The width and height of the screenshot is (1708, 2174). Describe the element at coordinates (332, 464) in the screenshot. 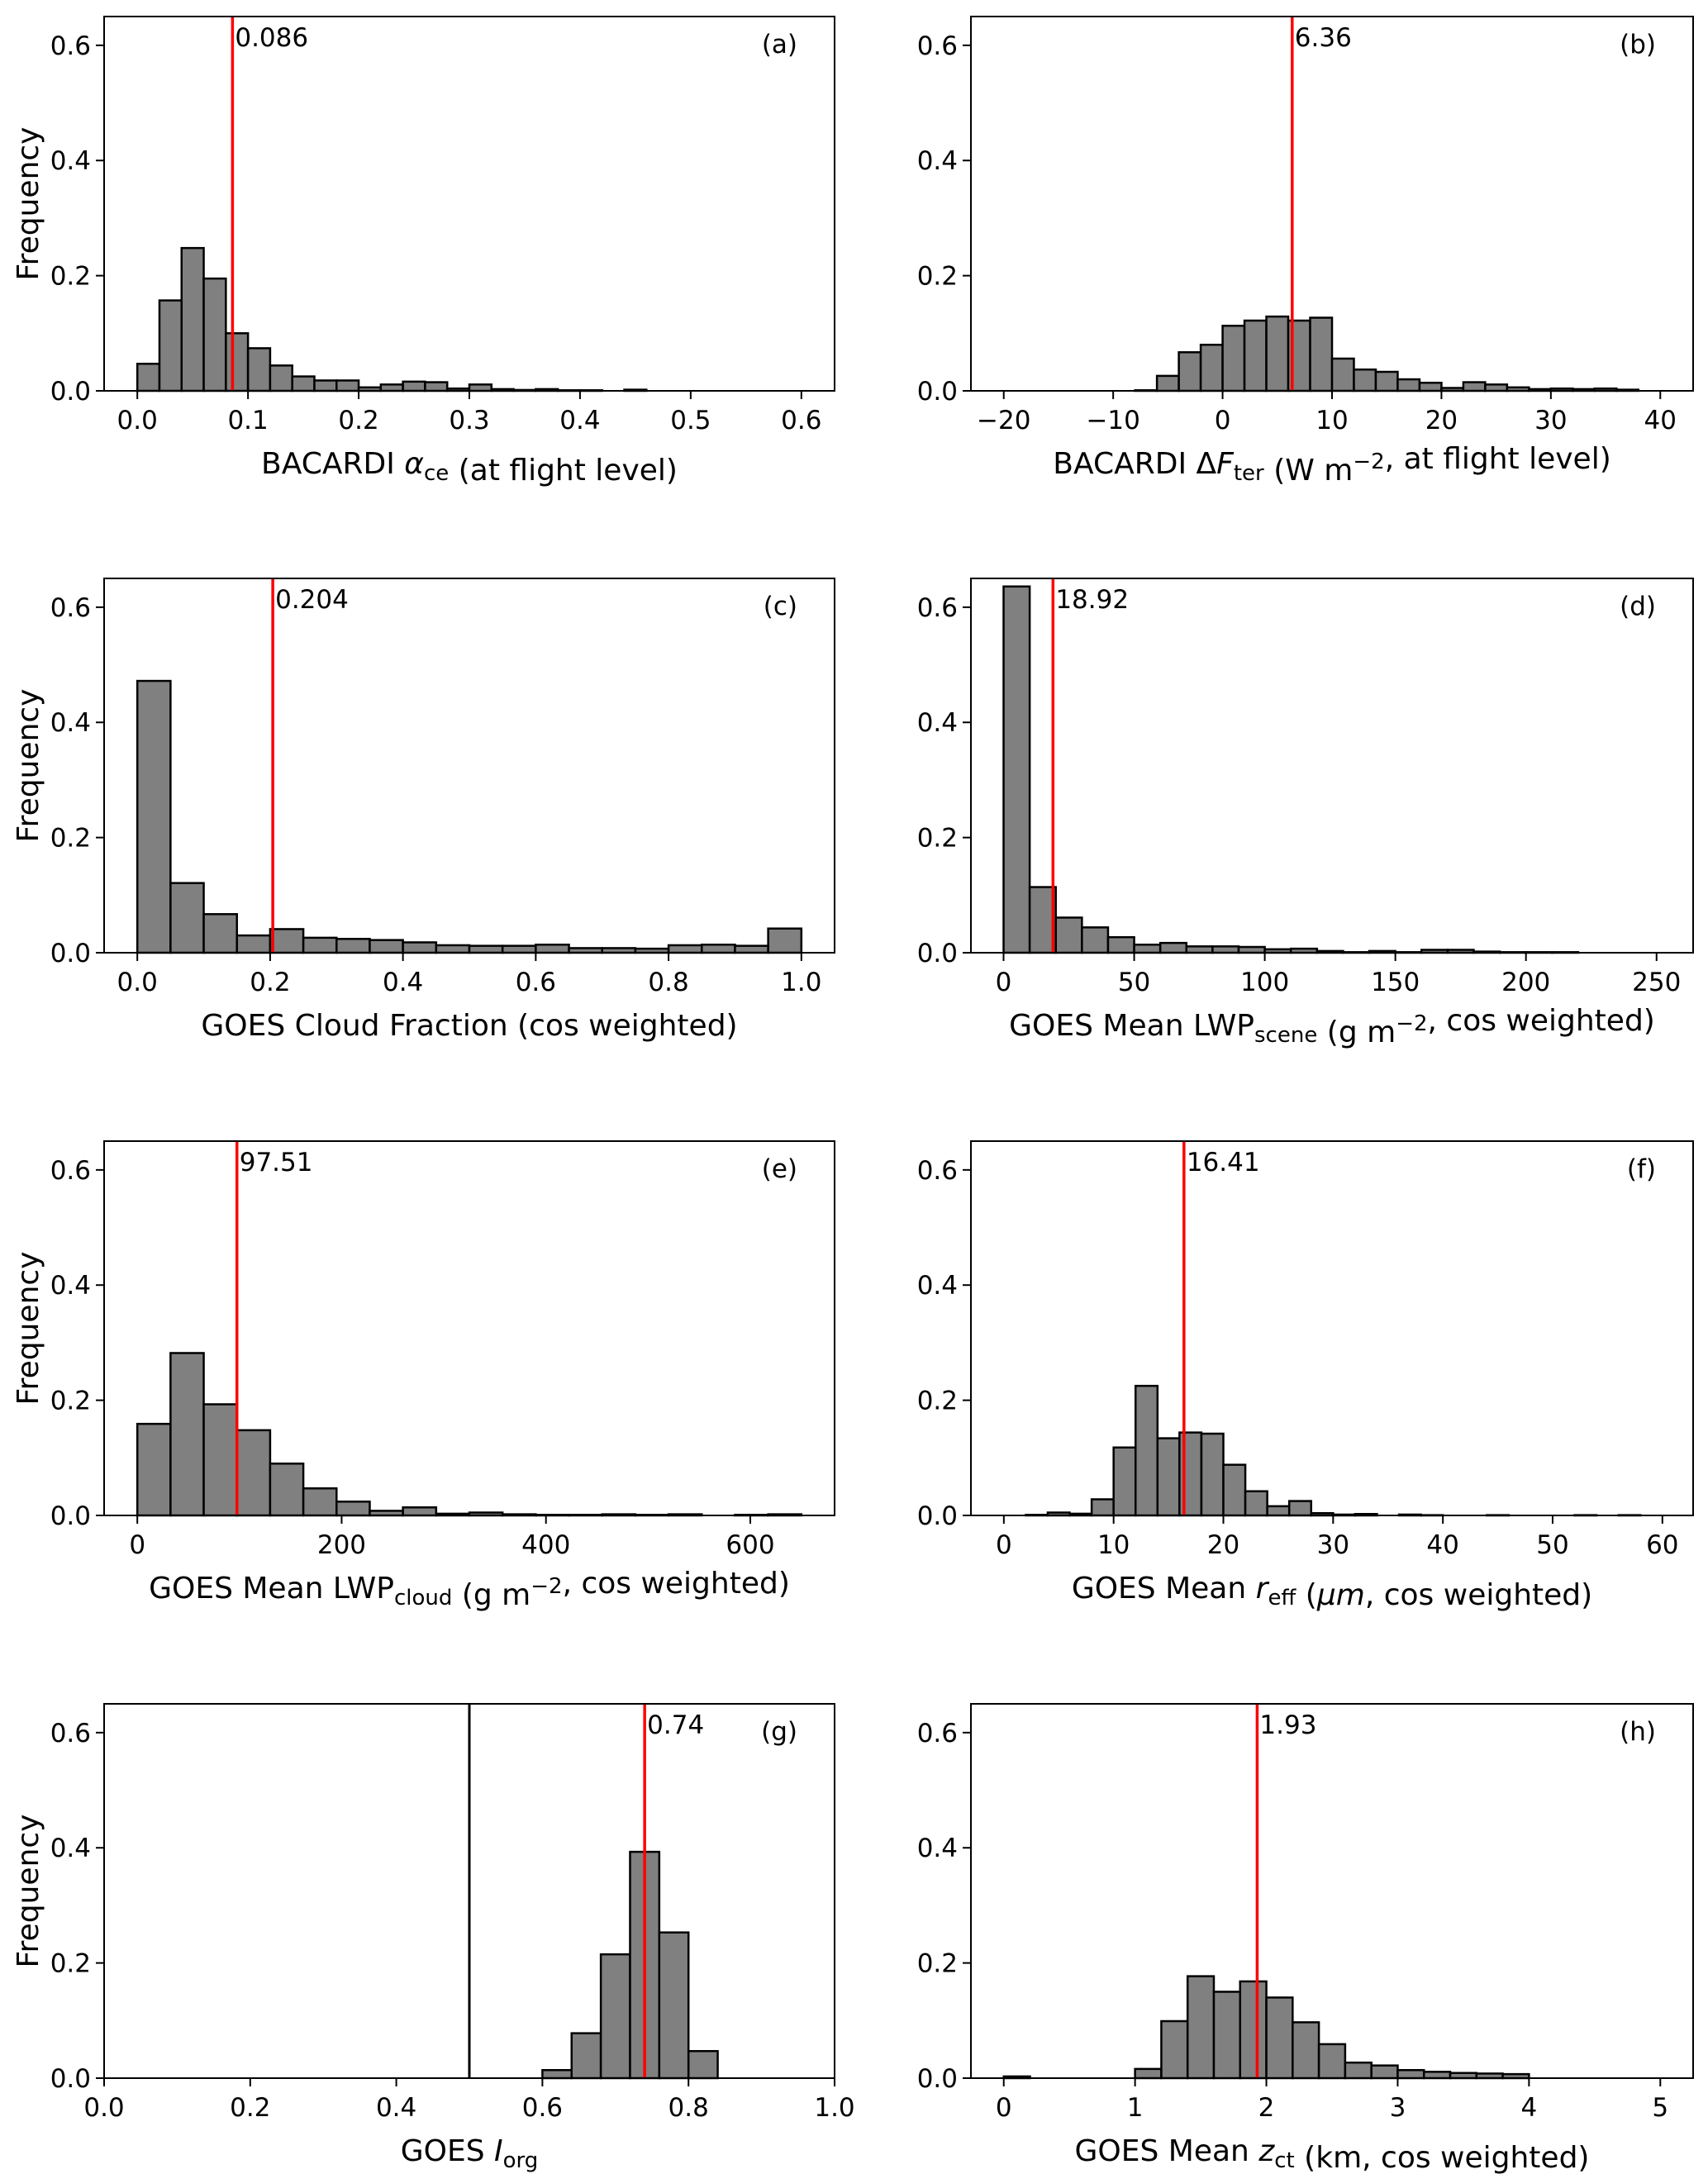

I see `x-axis-label-part: BACARDI` at that location.